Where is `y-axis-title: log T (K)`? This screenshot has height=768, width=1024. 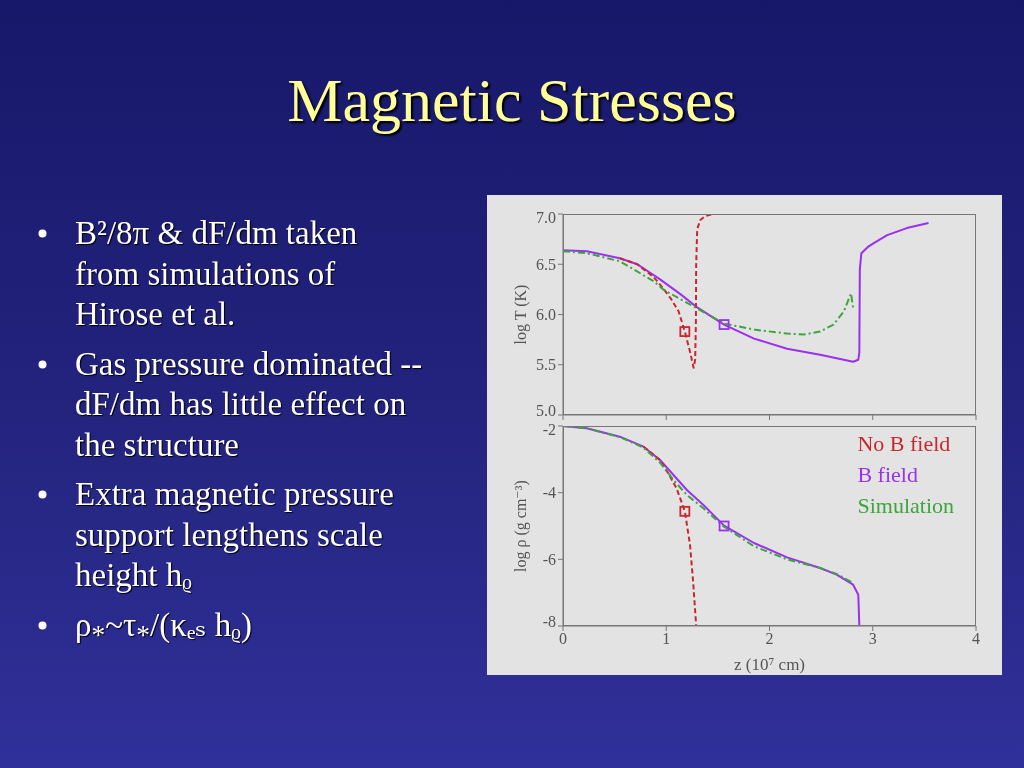 y-axis-title: log T (K) is located at coordinates (520, 314).